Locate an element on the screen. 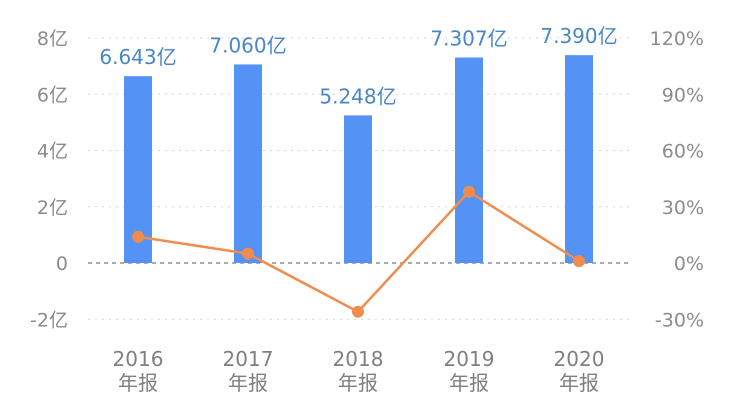 The height and width of the screenshot is (409, 740). right-tick-label: 120% is located at coordinates (677, 39).